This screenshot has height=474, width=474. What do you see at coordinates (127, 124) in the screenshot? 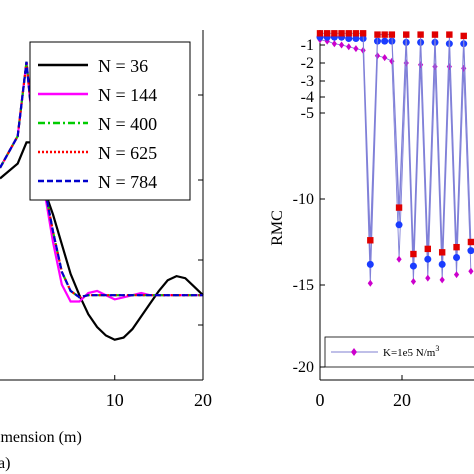
I see `left-legend-label: N = 400` at bounding box center [127, 124].